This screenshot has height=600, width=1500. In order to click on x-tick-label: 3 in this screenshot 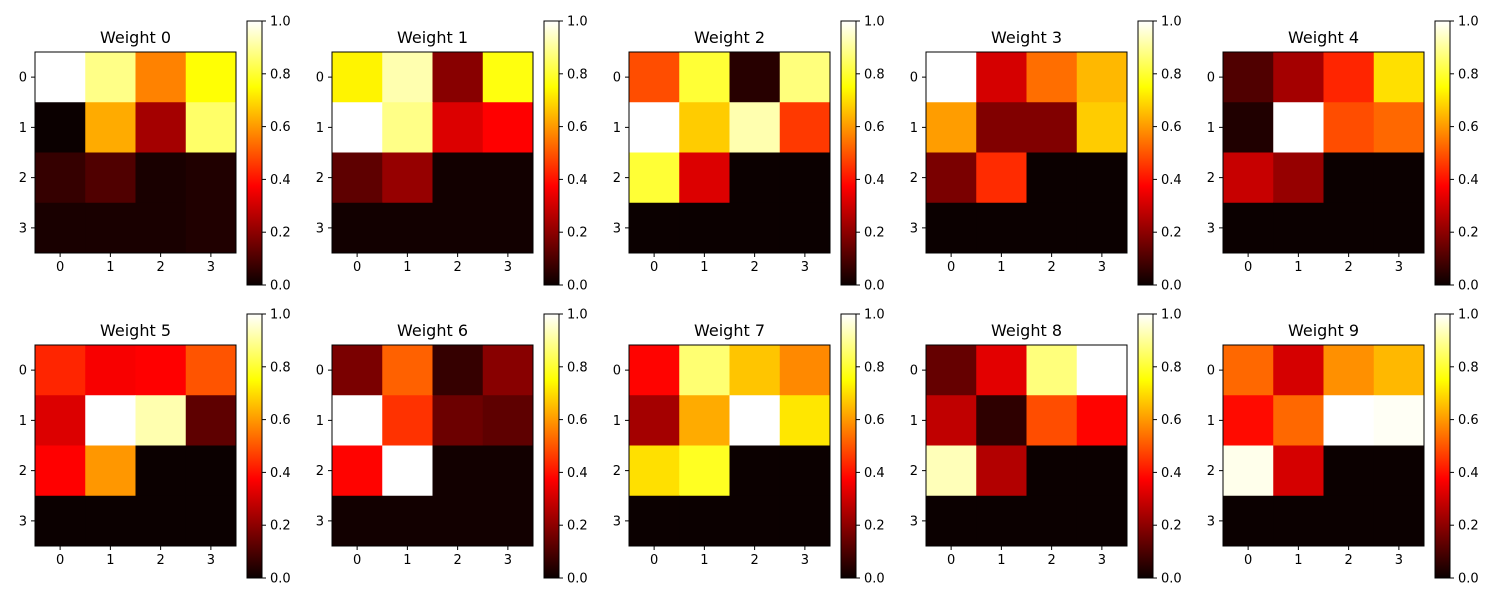, I will do `click(211, 267)`.